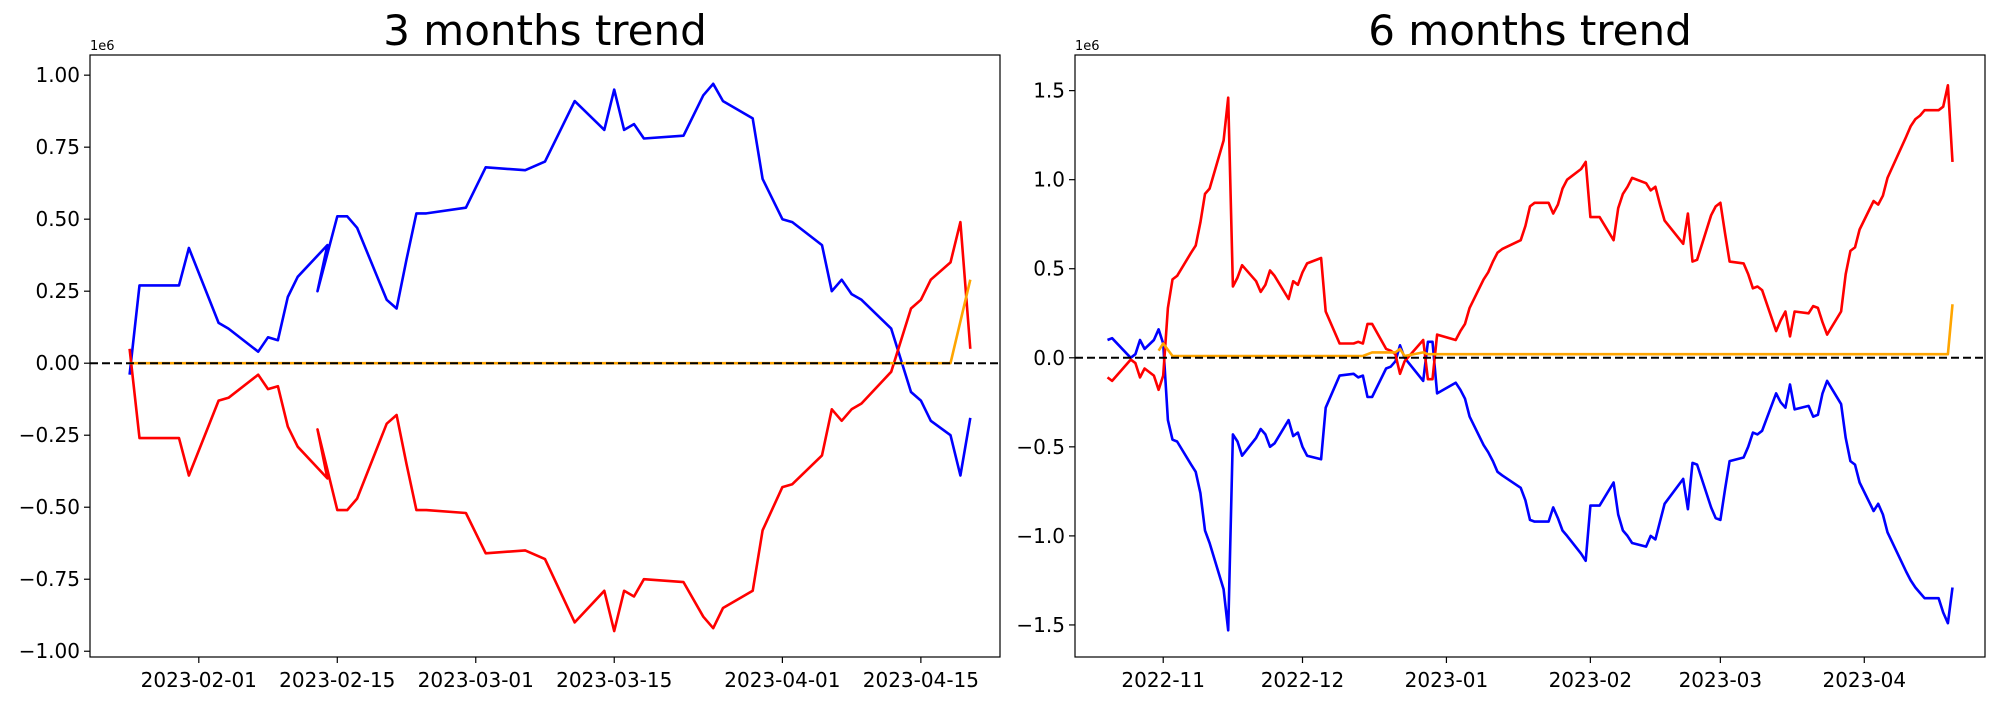 The image size is (2000, 704). Describe the element at coordinates (1049, 91) in the screenshot. I see `y-tick-label: 1.5` at that location.